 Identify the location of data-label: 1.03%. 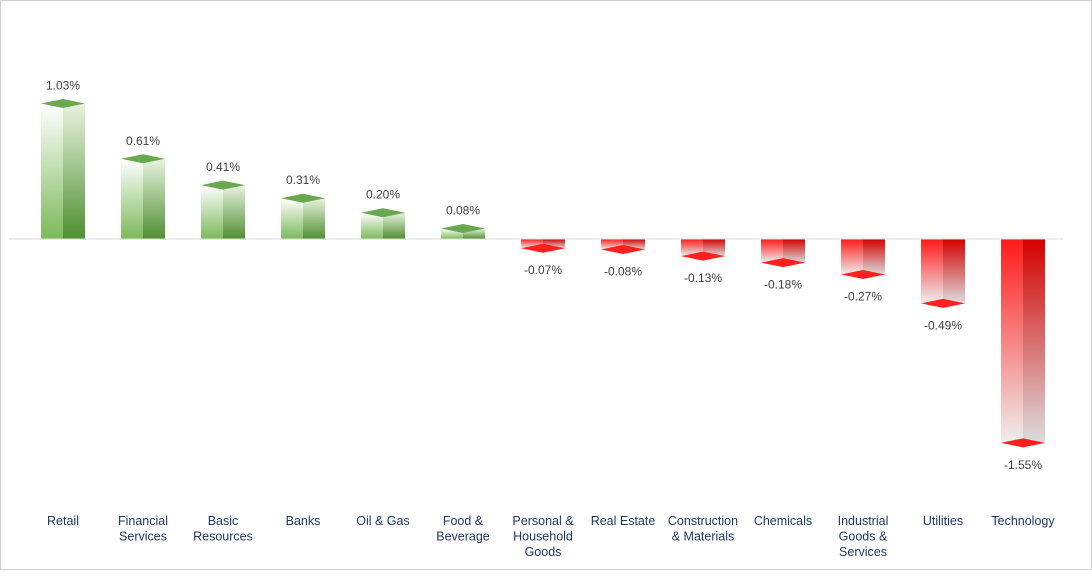
(63, 86).